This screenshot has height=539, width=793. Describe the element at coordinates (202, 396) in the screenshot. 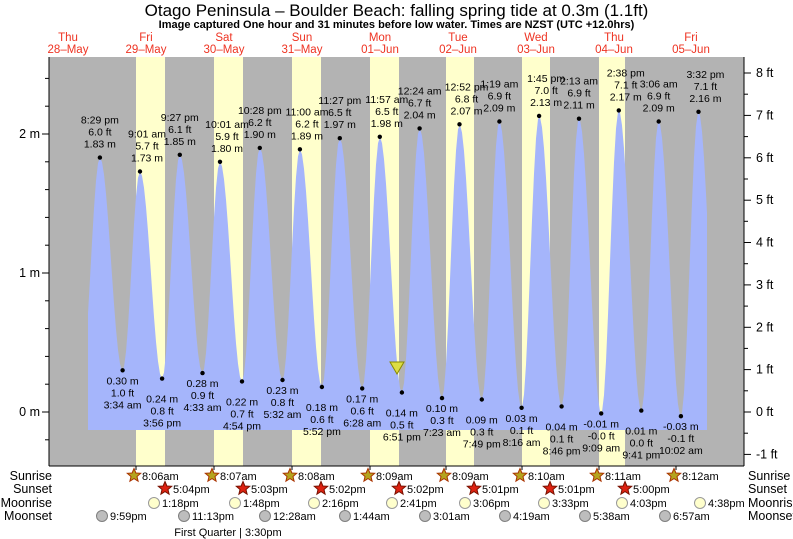

I see `low-tide-label: 0.9 ft` at that location.